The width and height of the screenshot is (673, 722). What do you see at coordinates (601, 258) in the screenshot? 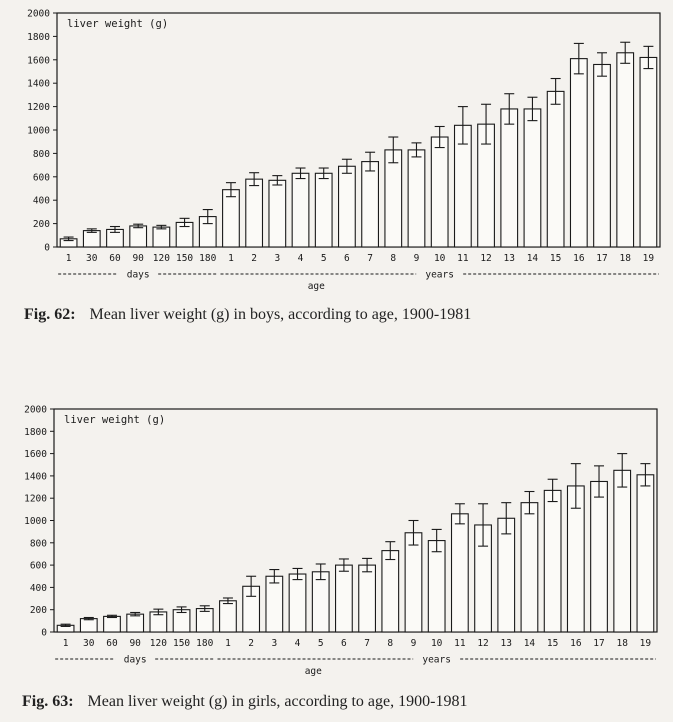
I see `x-tick-label: 17` at bounding box center [601, 258].